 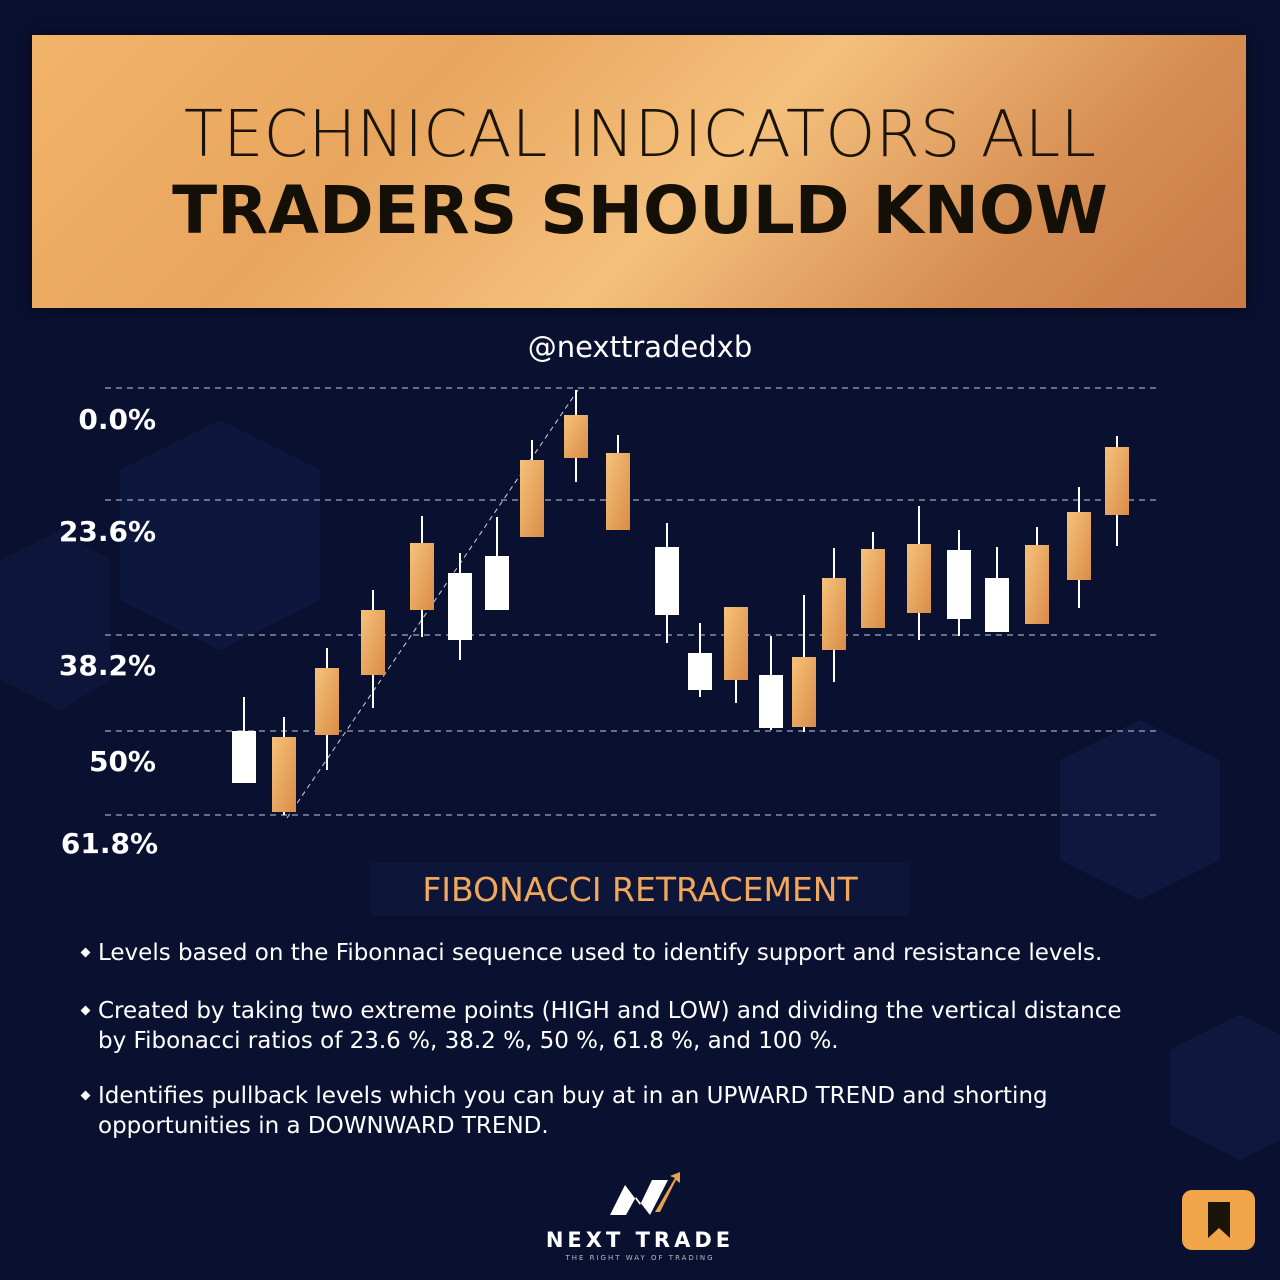 I want to click on logo-tagline: THE RIGHT WAY OF TRADING, so click(x=640, y=1258).